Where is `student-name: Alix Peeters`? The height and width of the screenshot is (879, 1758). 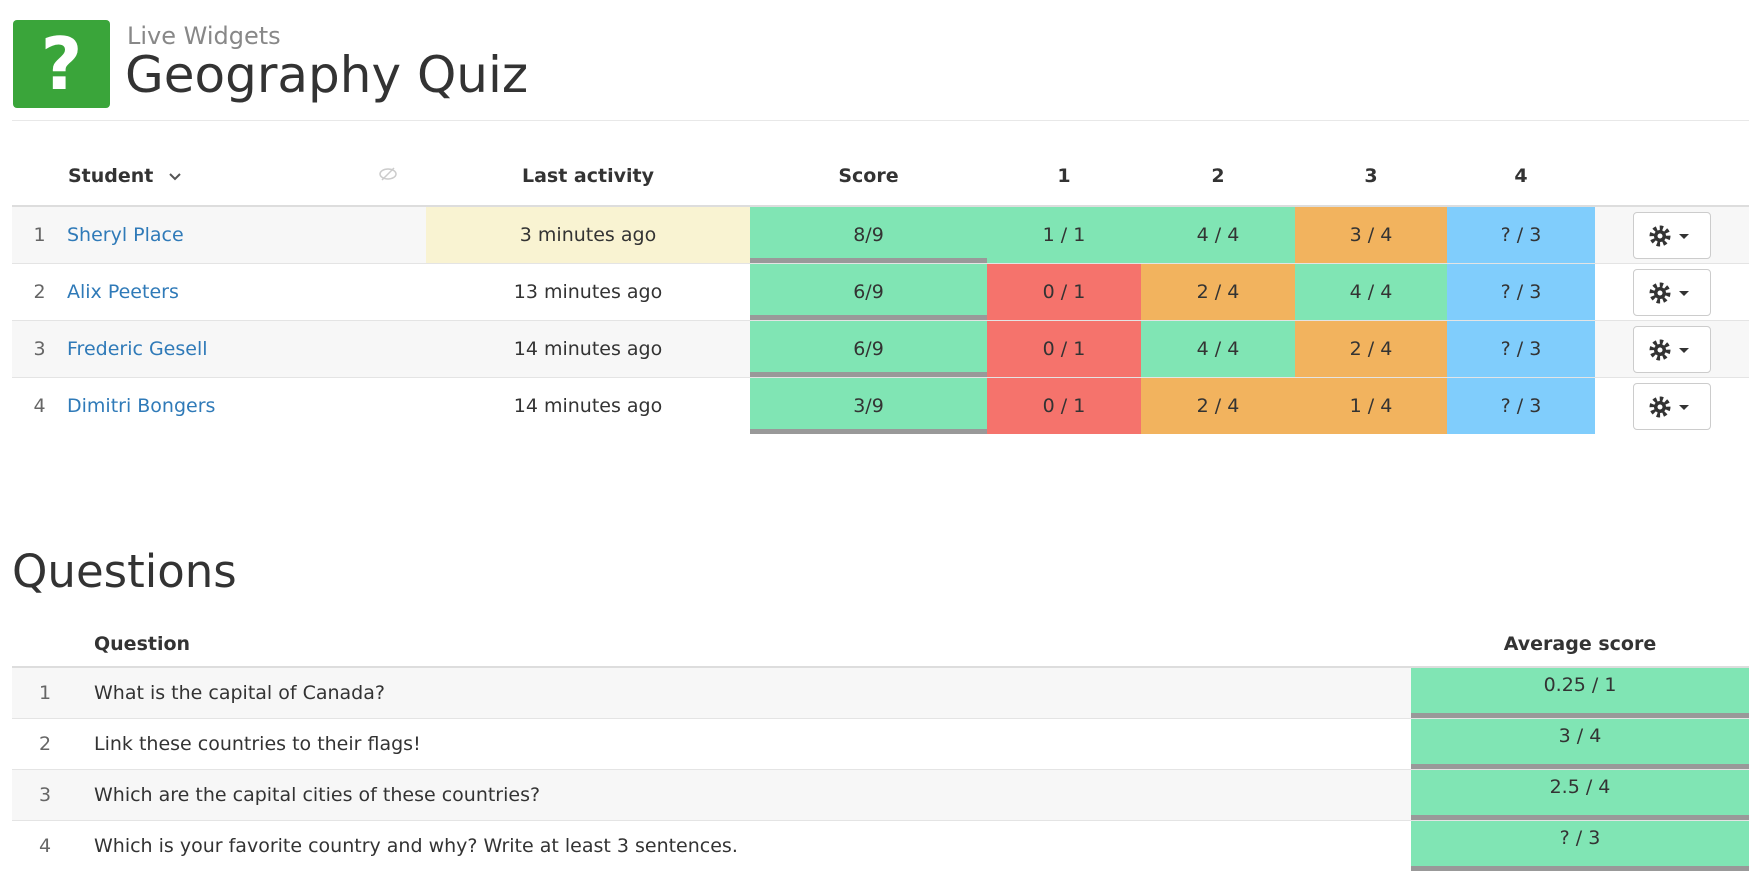 student-name: Alix Peeters is located at coordinates (246, 292).